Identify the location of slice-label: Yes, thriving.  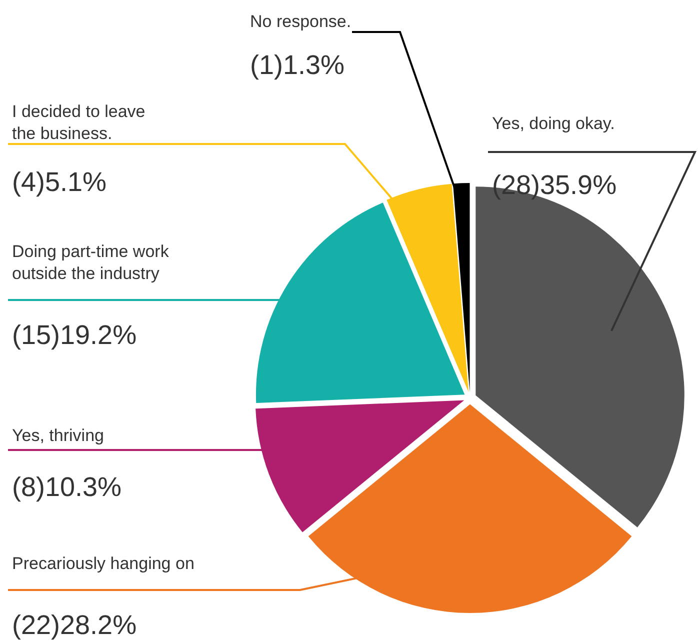
(58, 435).